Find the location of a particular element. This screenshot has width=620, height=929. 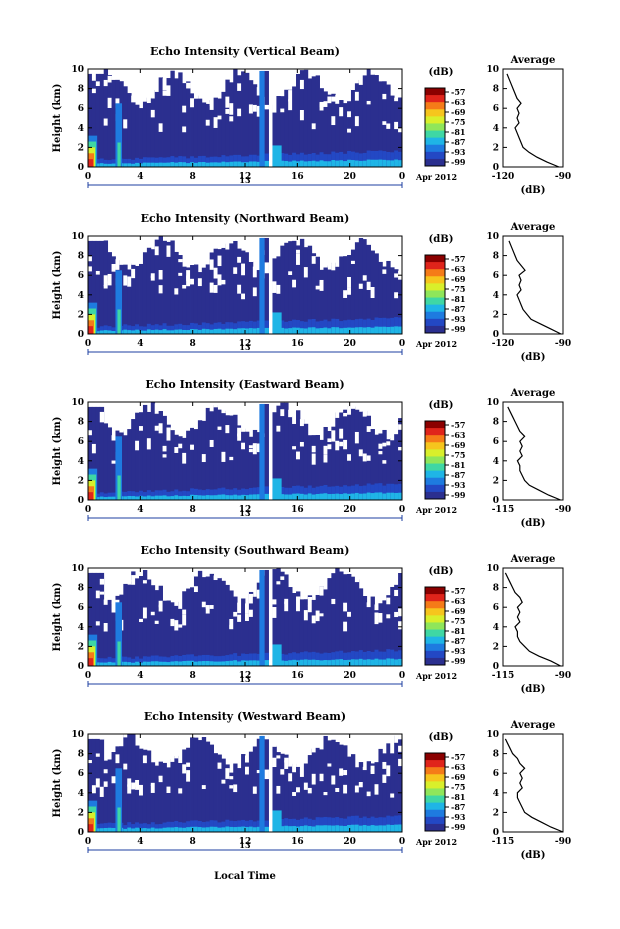

average-x-label: (dB) is located at coordinates (533, 357).